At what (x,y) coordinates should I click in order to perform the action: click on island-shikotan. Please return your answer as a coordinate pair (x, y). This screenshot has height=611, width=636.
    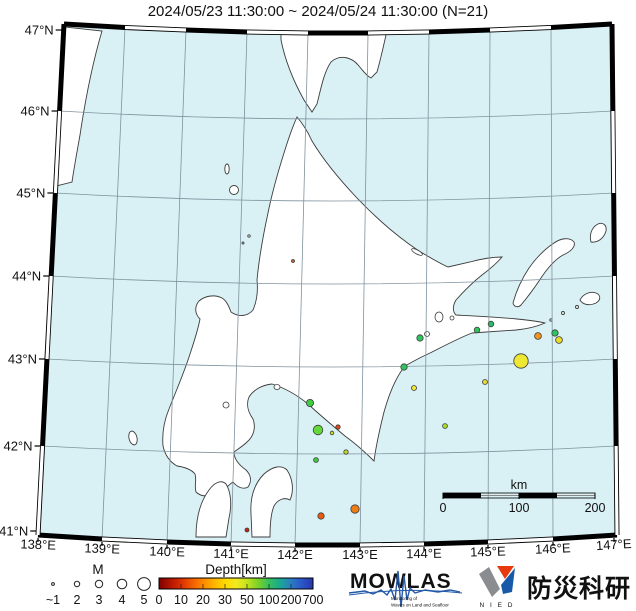
    Looking at the image, I should click on (590, 298).